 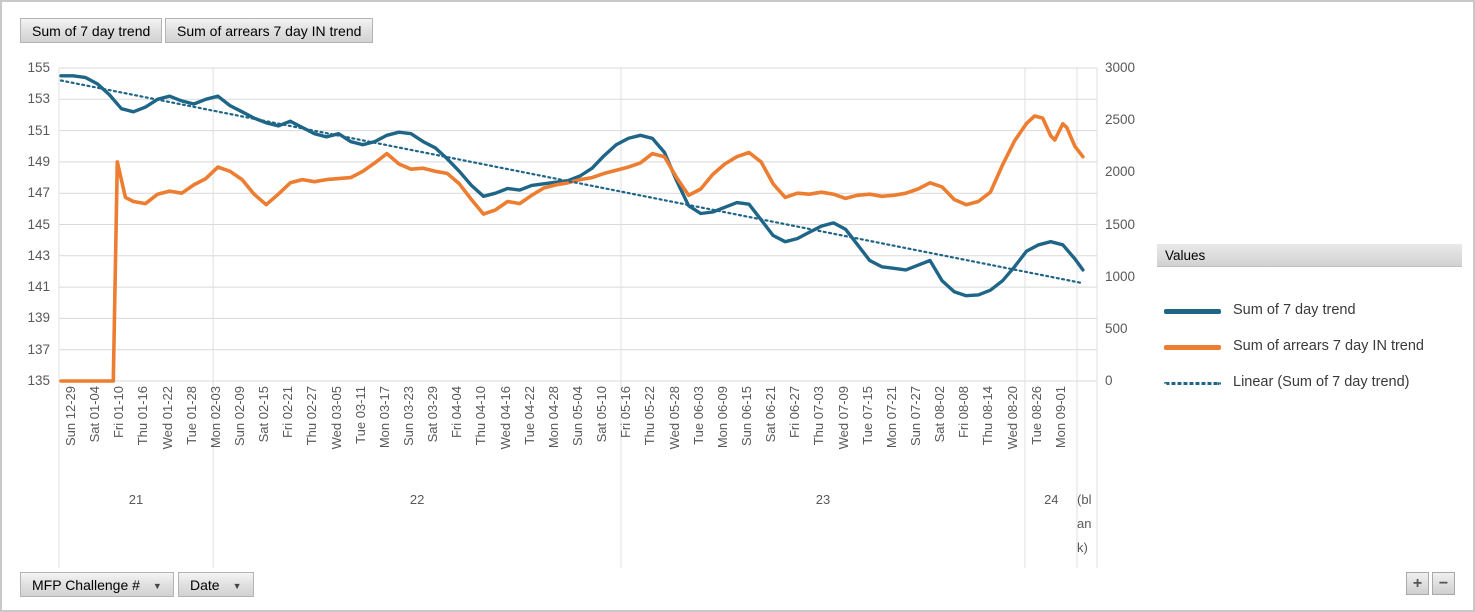 I want to click on legend-entry-label: Sum of arrears 7 day IN trend, so click(x=1328, y=346).